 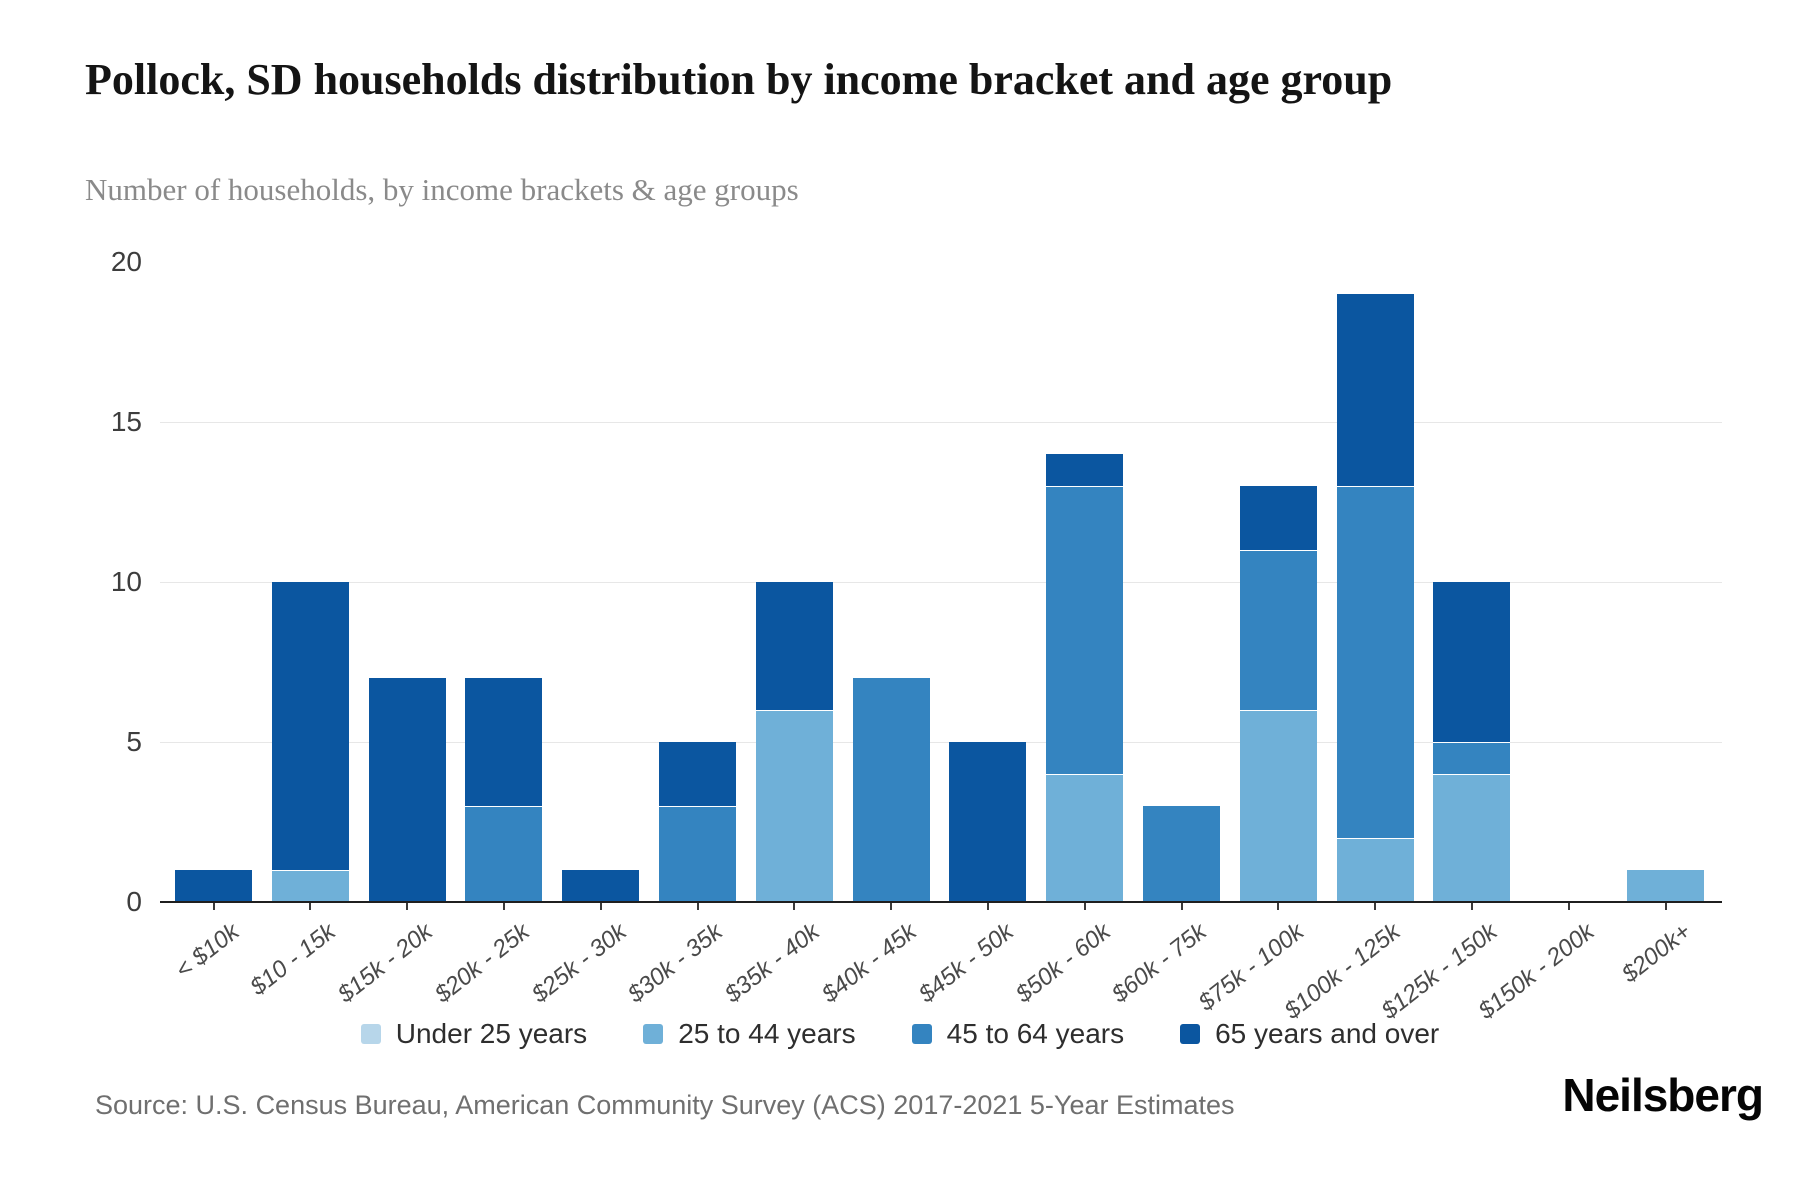 What do you see at coordinates (126, 581) in the screenshot?
I see `y-tick-label: 10` at bounding box center [126, 581].